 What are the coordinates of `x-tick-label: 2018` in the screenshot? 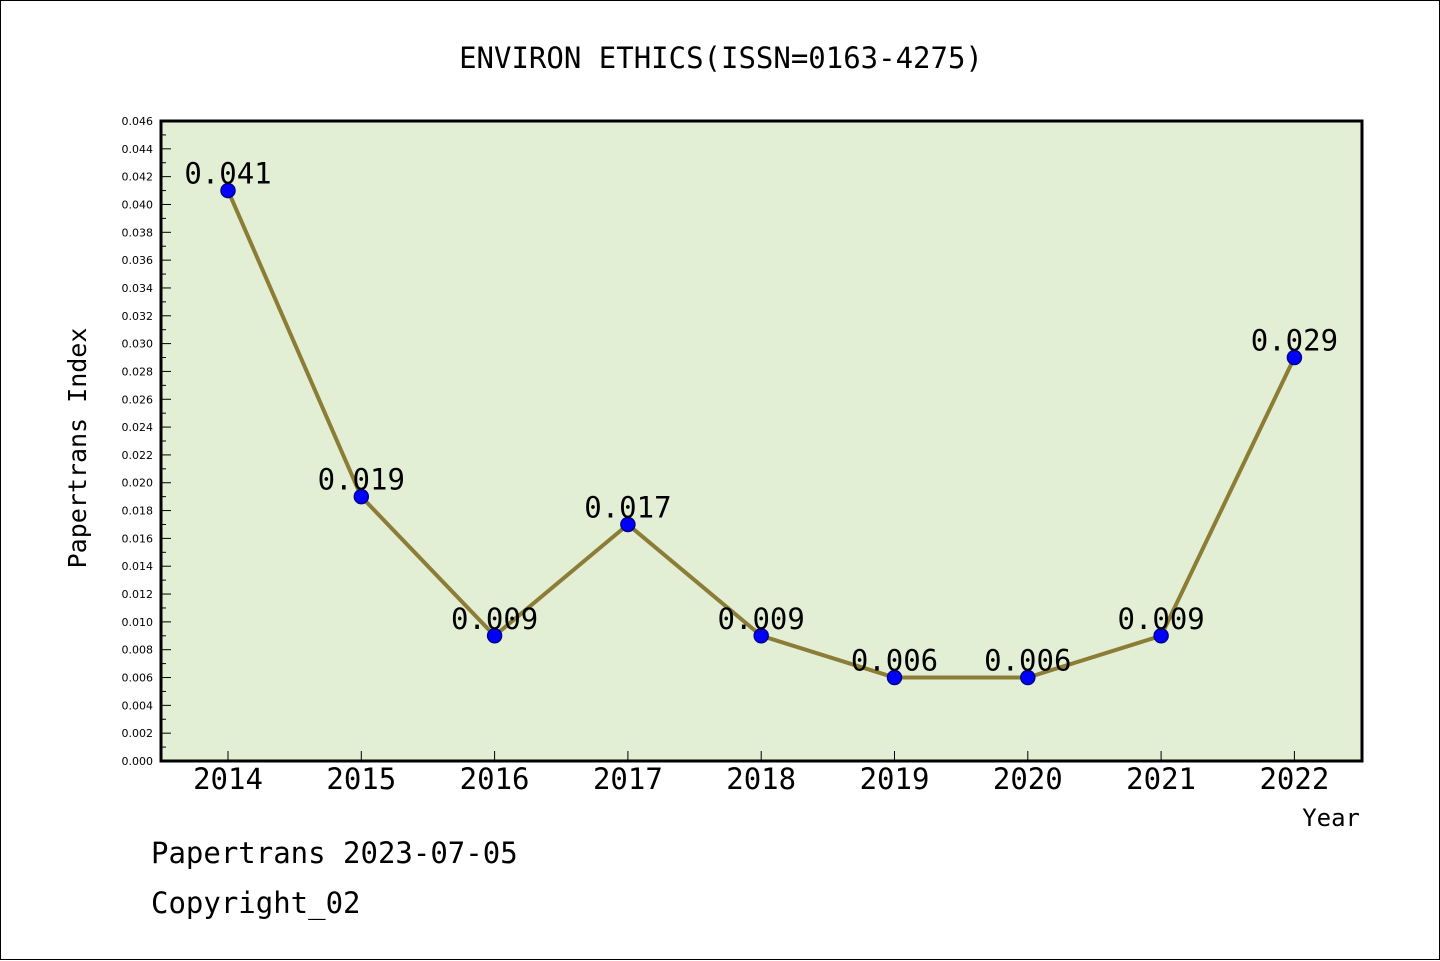 It's located at (761, 779).